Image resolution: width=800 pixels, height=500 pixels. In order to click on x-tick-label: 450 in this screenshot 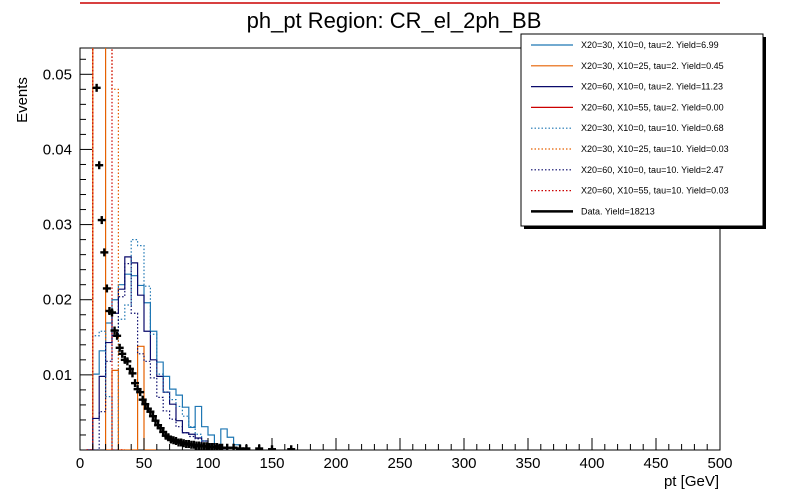, I will do `click(655, 463)`.